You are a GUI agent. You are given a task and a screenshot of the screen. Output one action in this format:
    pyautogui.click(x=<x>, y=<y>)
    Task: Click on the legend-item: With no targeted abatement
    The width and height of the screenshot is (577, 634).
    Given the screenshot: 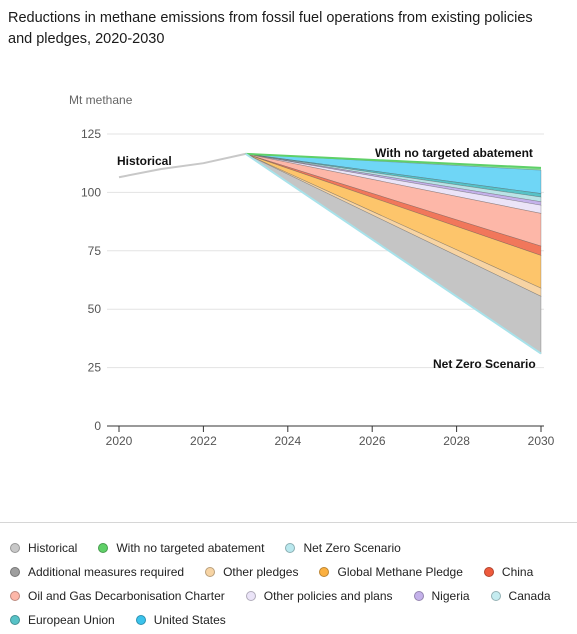 What is the action you would take?
    pyautogui.click(x=181, y=548)
    